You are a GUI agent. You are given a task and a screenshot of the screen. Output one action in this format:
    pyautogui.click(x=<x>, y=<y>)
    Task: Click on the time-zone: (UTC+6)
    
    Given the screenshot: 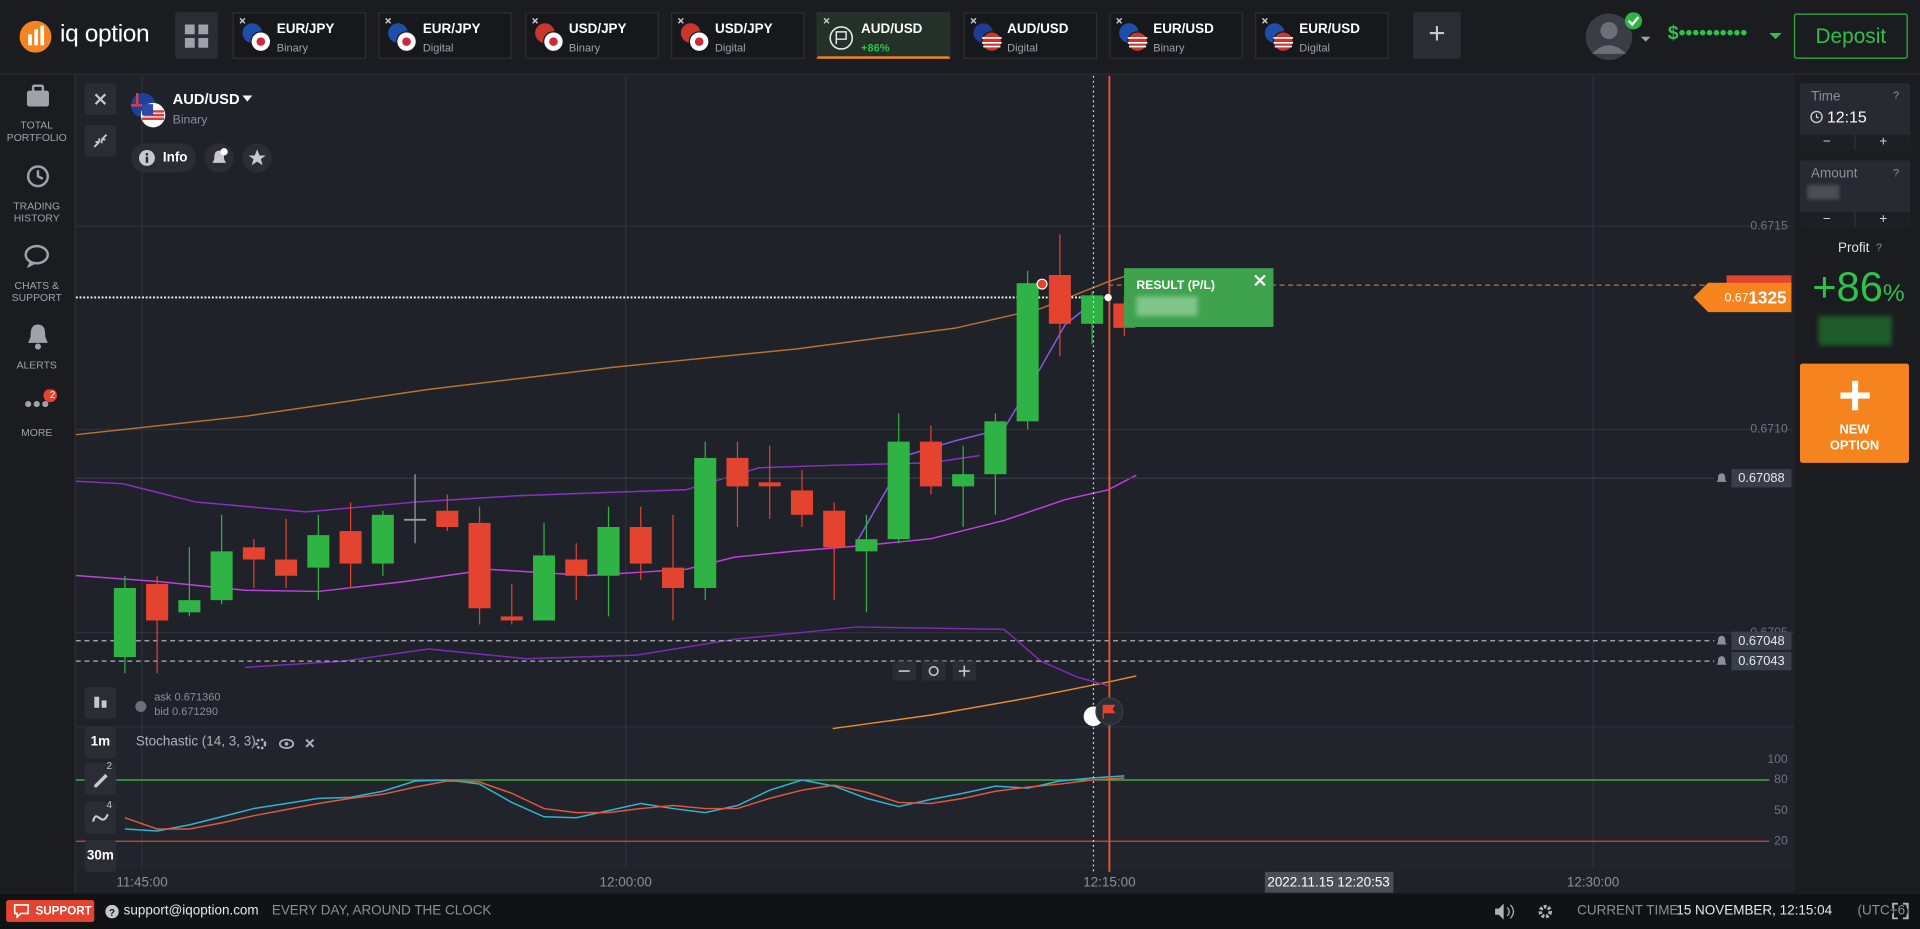 What is the action you would take?
    pyautogui.click(x=1883, y=911)
    